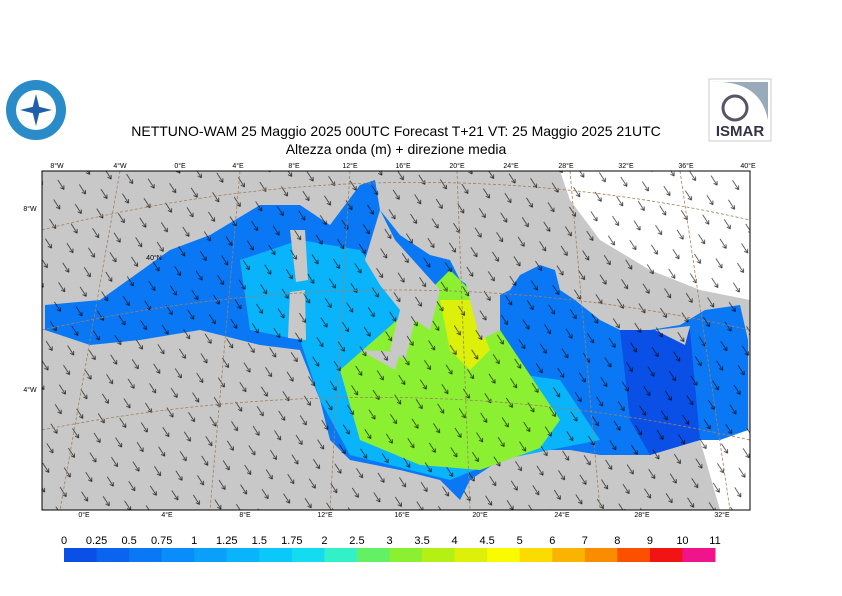 The width and height of the screenshot is (842, 596). What do you see at coordinates (356, 541) in the screenshot?
I see `legend-label: 2.5` at bounding box center [356, 541].